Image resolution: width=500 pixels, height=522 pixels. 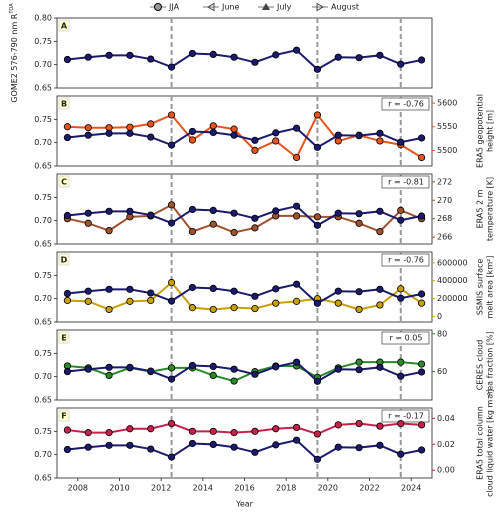 What do you see at coordinates (490, 131) in the screenshot?
I see `y2-axis-label: height [m]` at bounding box center [490, 131].